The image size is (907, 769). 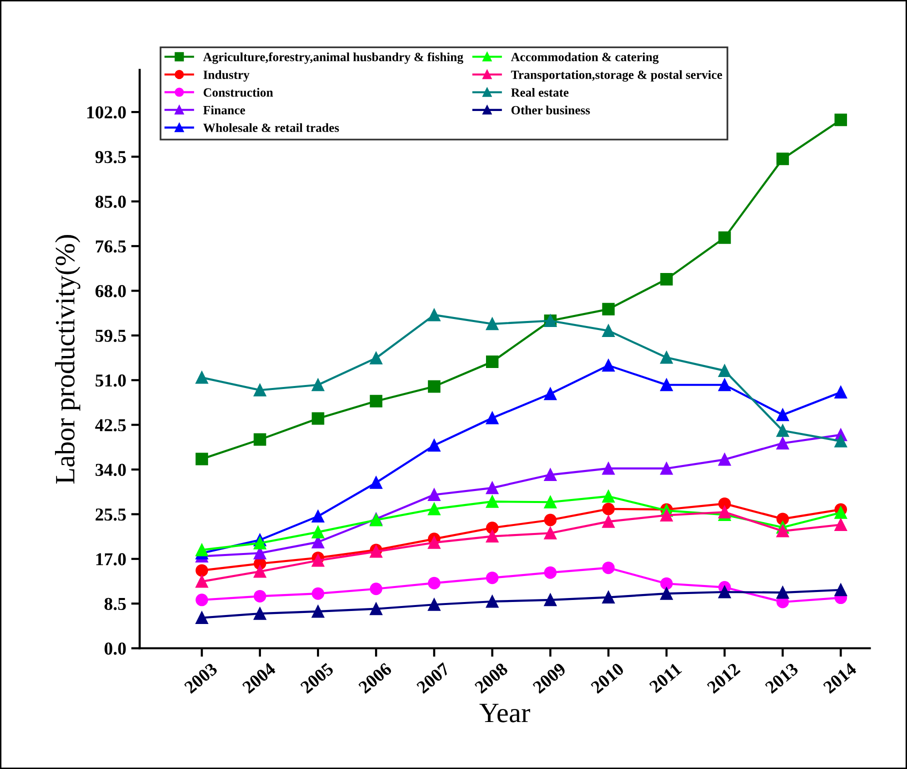 What do you see at coordinates (201, 678) in the screenshot?
I see `x-tick-label: 2003` at bounding box center [201, 678].